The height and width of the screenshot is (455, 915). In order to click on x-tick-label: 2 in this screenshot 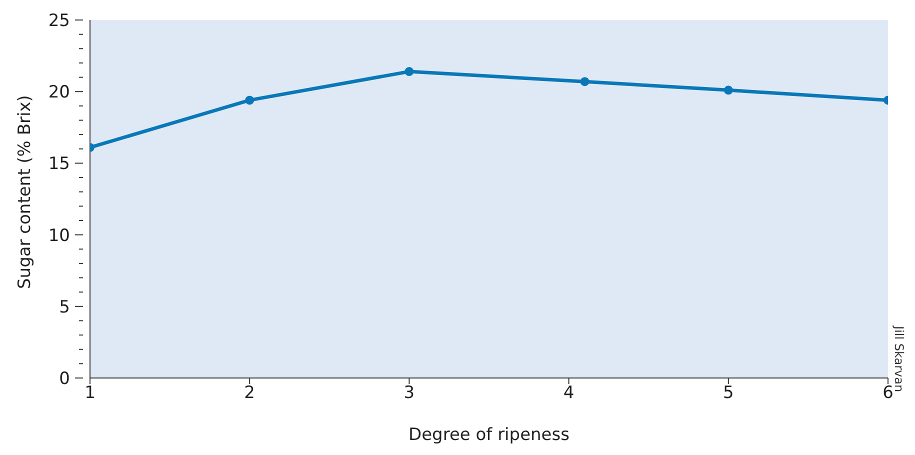, I will do `click(250, 393)`.